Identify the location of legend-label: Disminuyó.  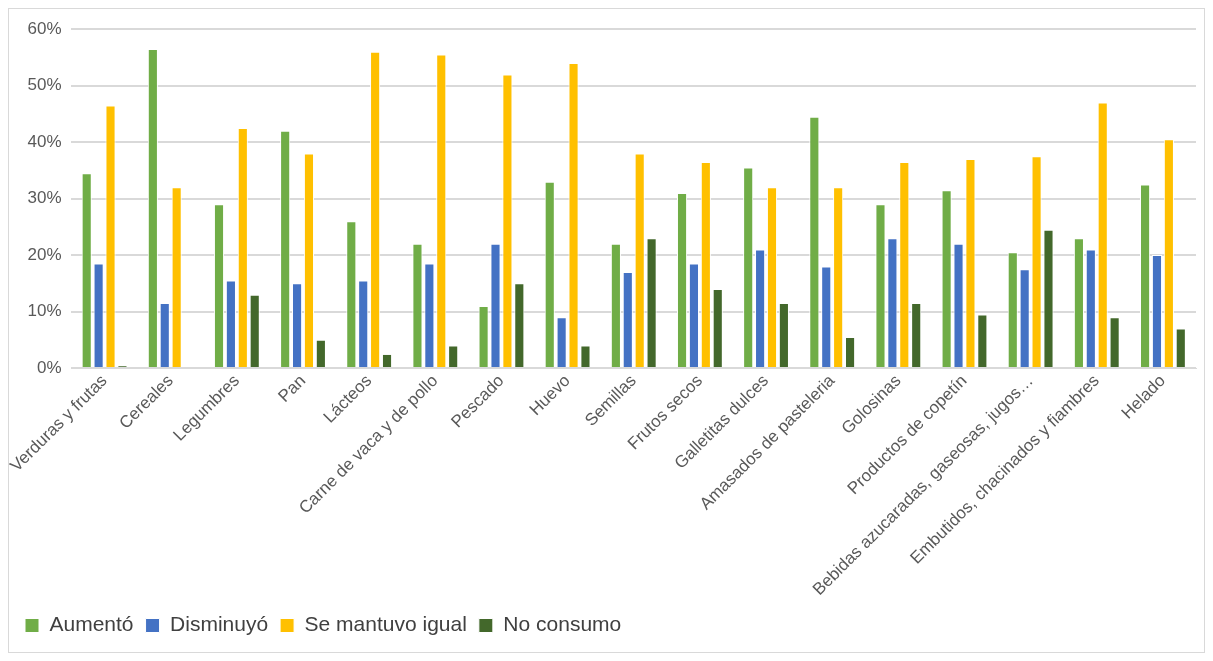
(219, 624).